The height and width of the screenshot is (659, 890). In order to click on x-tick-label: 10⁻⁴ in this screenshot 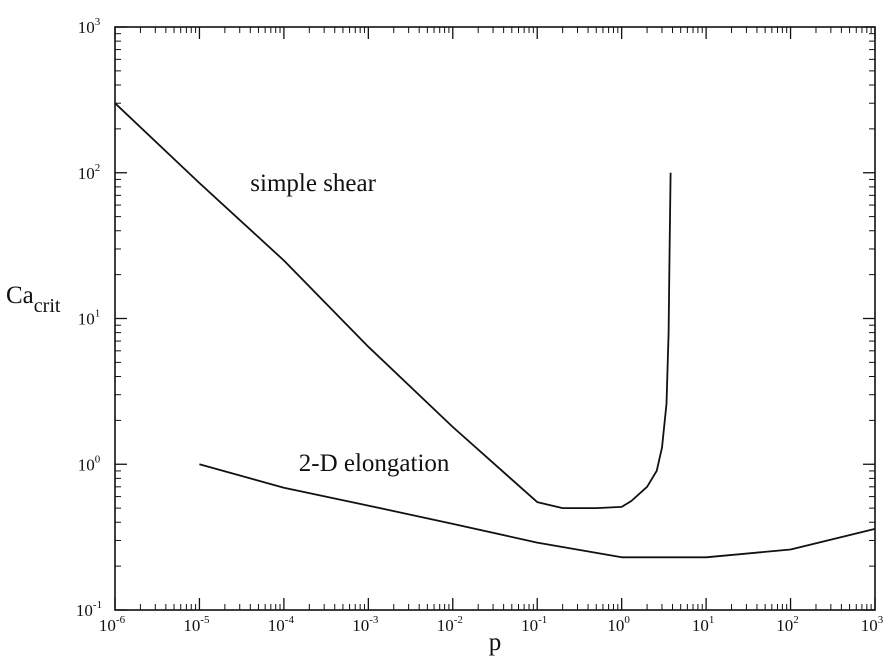, I will do `click(281, 624)`.